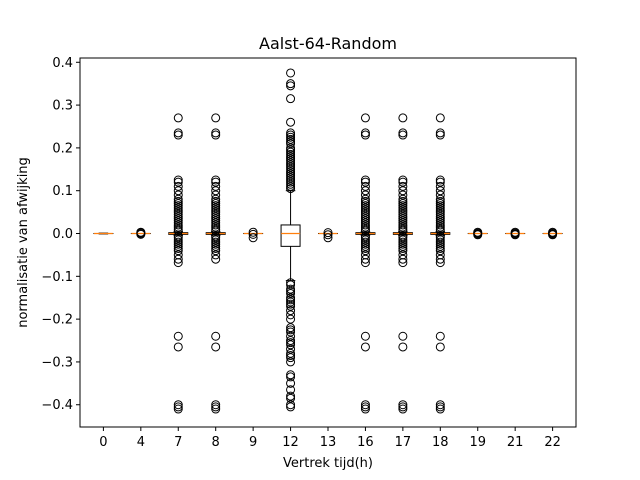 The image size is (640, 480). I want to click on y-tick-label: −0.3, so click(57, 362).